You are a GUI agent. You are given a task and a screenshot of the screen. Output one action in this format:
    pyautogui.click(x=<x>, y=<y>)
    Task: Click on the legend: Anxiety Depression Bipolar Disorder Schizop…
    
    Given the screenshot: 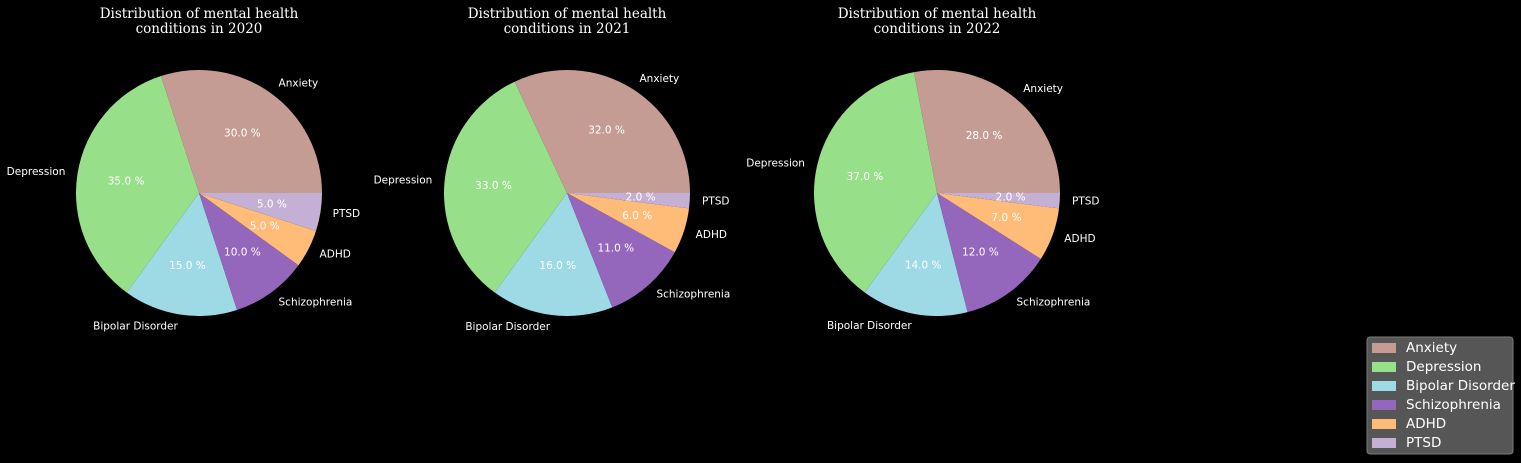 What is the action you would take?
    pyautogui.click(x=1440, y=395)
    